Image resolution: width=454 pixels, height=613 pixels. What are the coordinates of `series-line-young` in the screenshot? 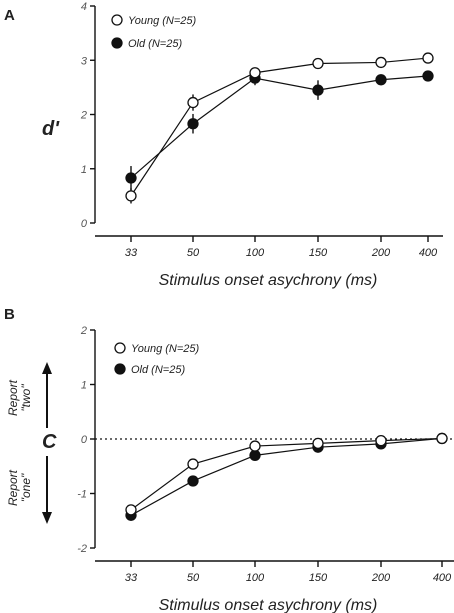 It's located at (286, 474).